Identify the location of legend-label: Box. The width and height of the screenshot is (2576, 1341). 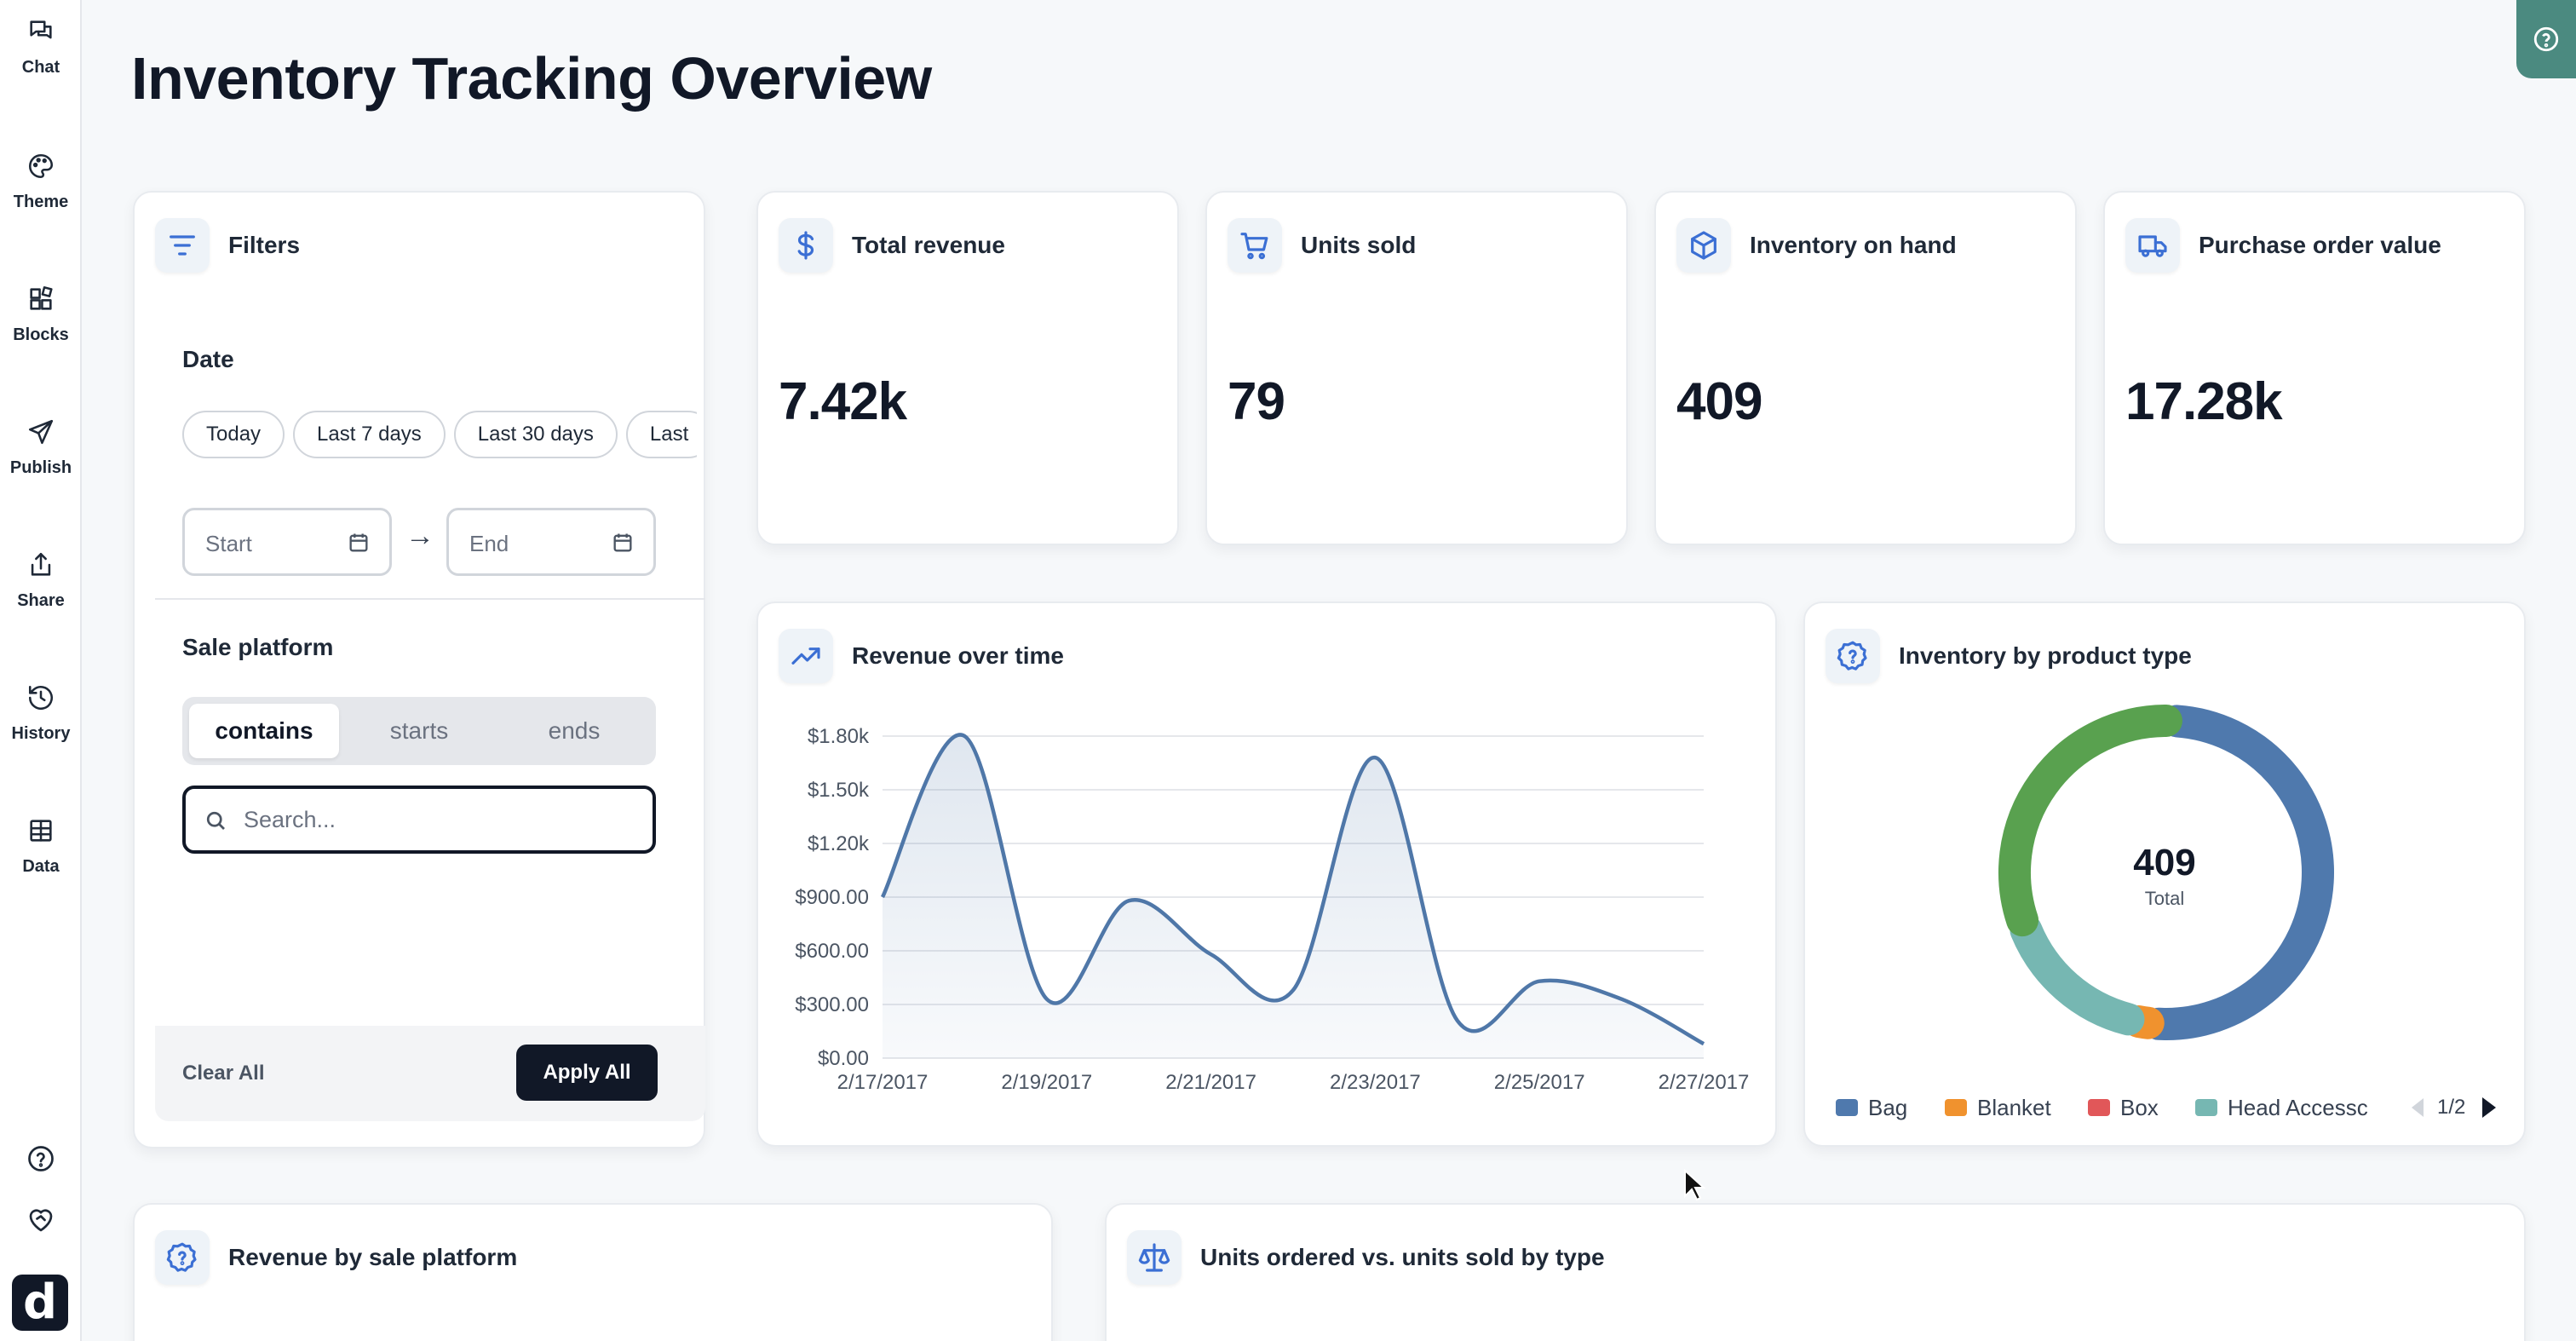
(2140, 1107).